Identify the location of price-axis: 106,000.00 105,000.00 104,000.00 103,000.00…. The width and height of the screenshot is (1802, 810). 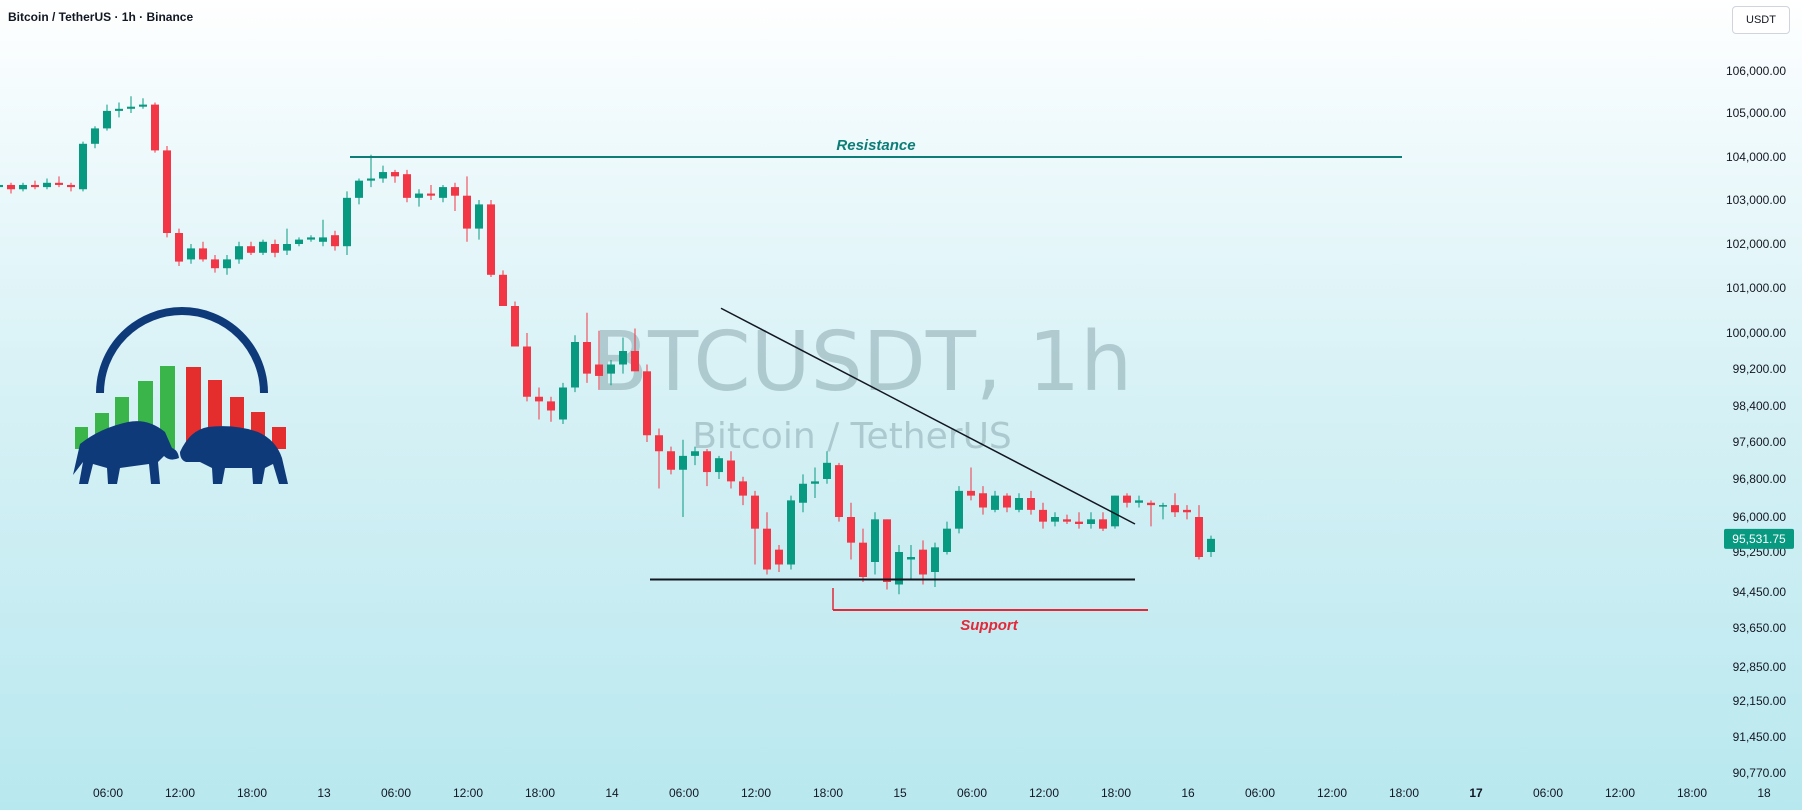
(1756, 422).